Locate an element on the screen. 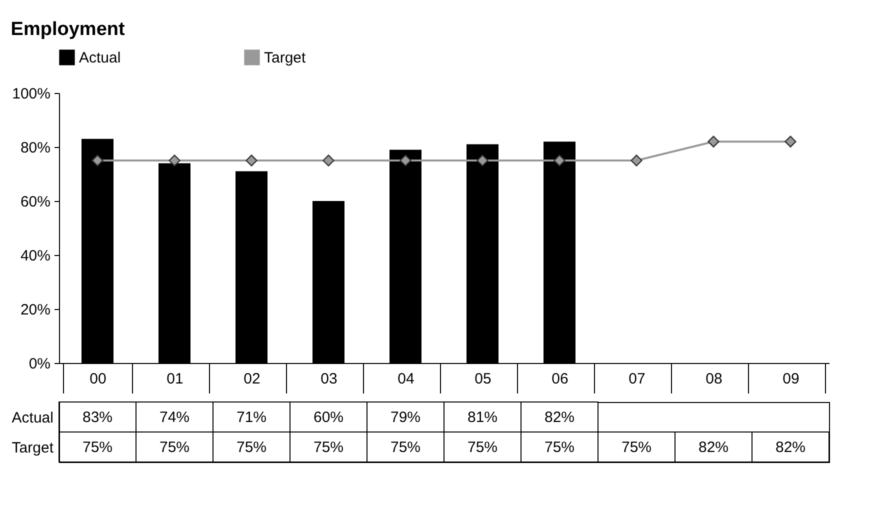 This screenshot has height=517, width=888. x-tick-label: 07 is located at coordinates (637, 379).